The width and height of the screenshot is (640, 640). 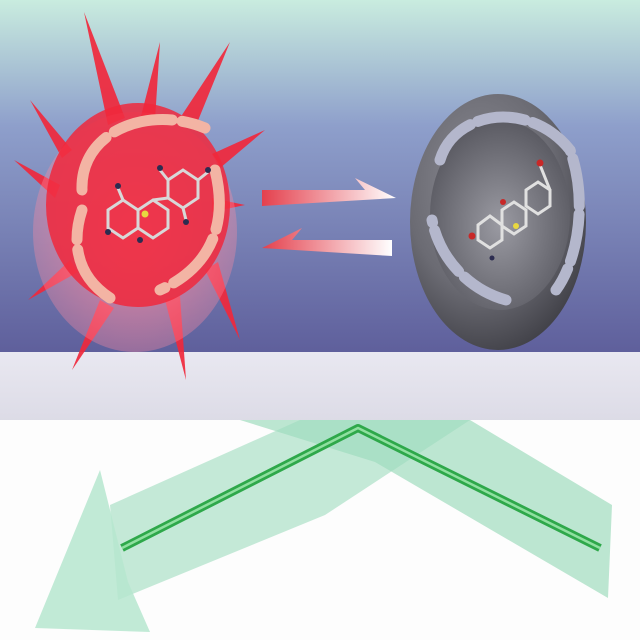 I want to click on cage-ring-right, so click(x=505, y=208).